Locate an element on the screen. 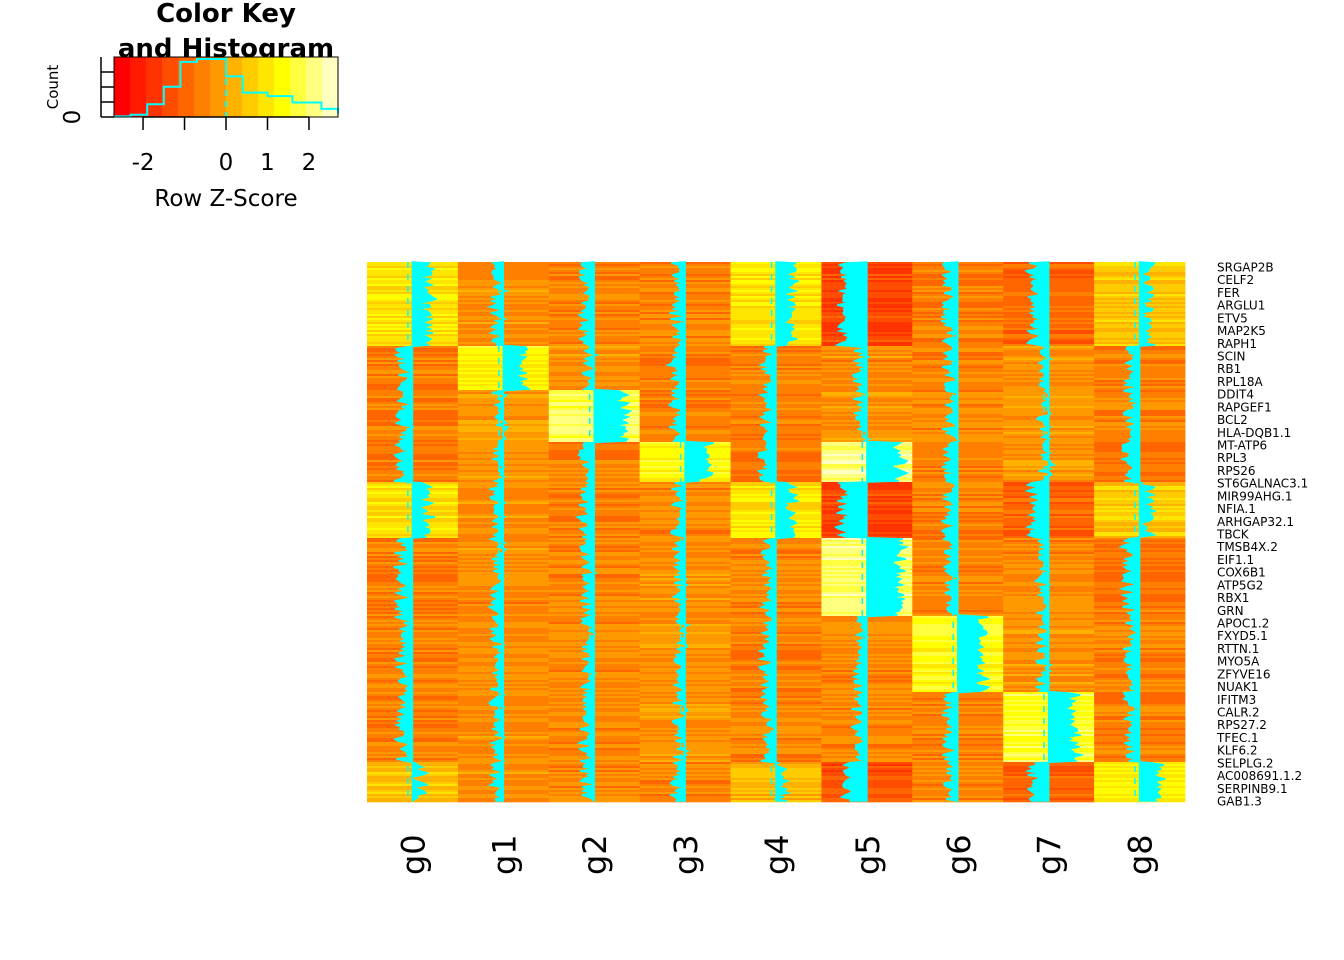  trace-band-g3 is located at coordinates (690, 531).